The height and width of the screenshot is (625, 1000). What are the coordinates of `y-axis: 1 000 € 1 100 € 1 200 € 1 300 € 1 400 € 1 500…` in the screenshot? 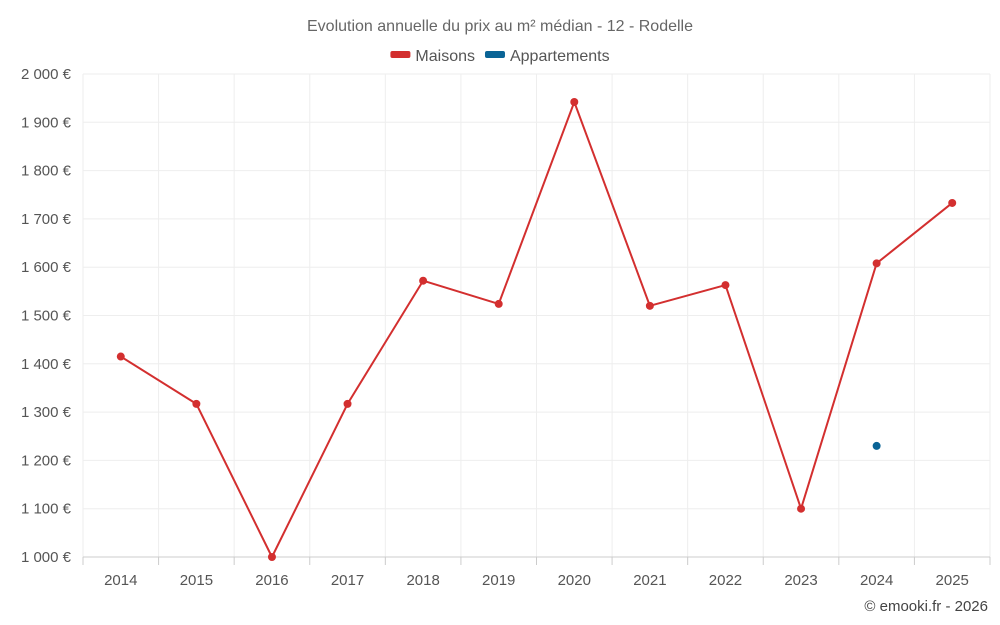 It's located at (46, 316).